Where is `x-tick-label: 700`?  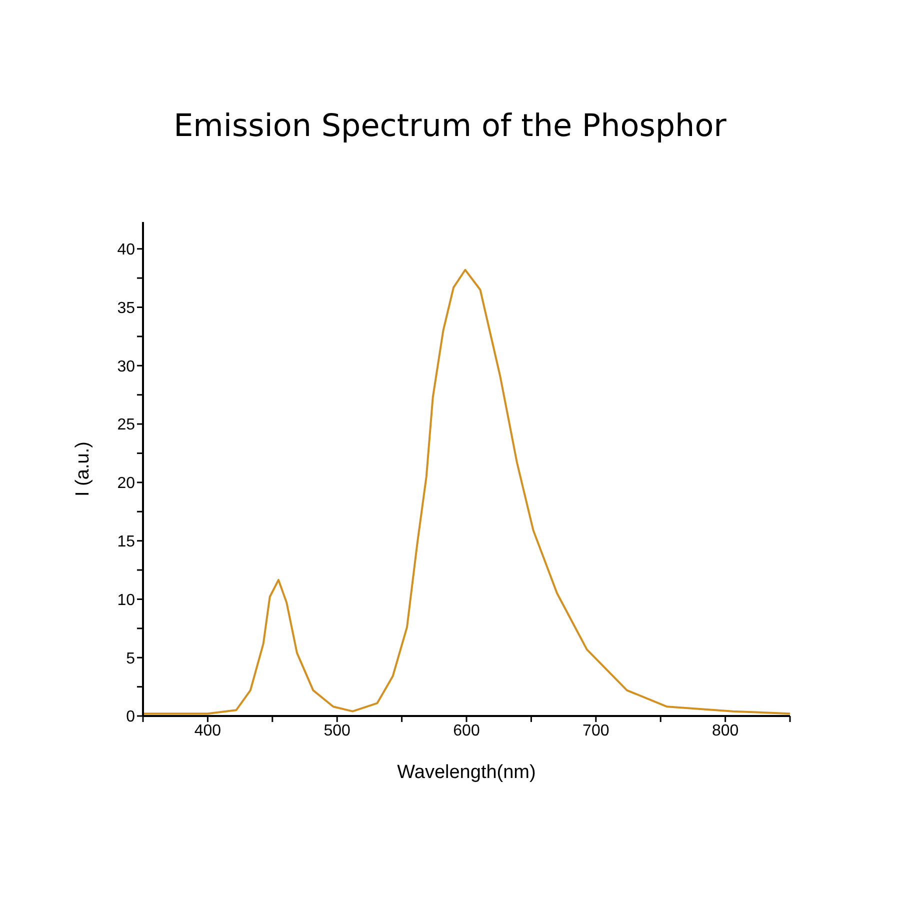
x-tick-label: 700 is located at coordinates (596, 731).